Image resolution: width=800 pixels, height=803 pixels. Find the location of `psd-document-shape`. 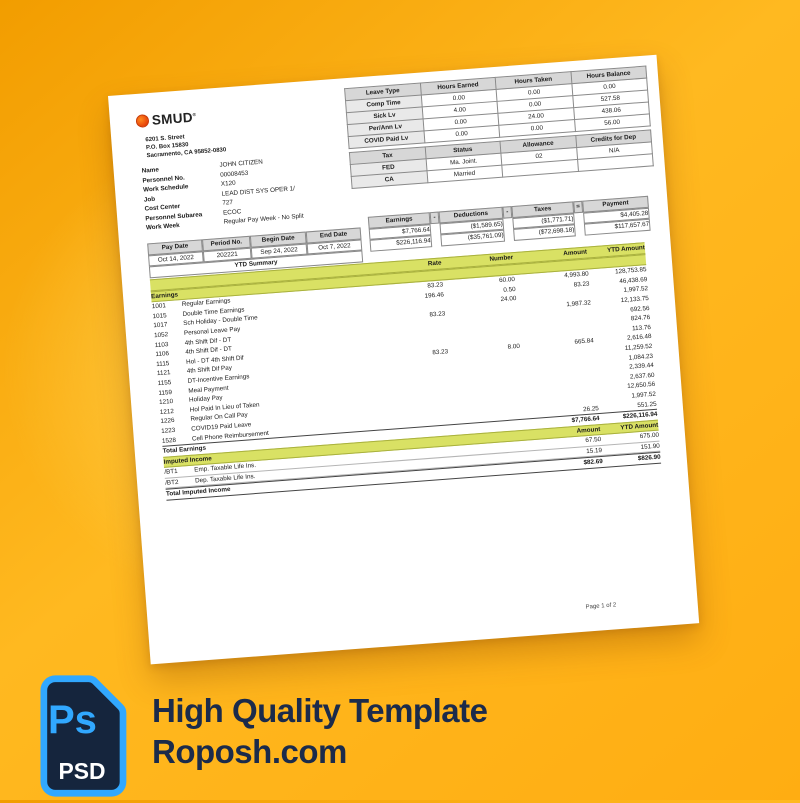

psd-document-shape is located at coordinates (83, 736).